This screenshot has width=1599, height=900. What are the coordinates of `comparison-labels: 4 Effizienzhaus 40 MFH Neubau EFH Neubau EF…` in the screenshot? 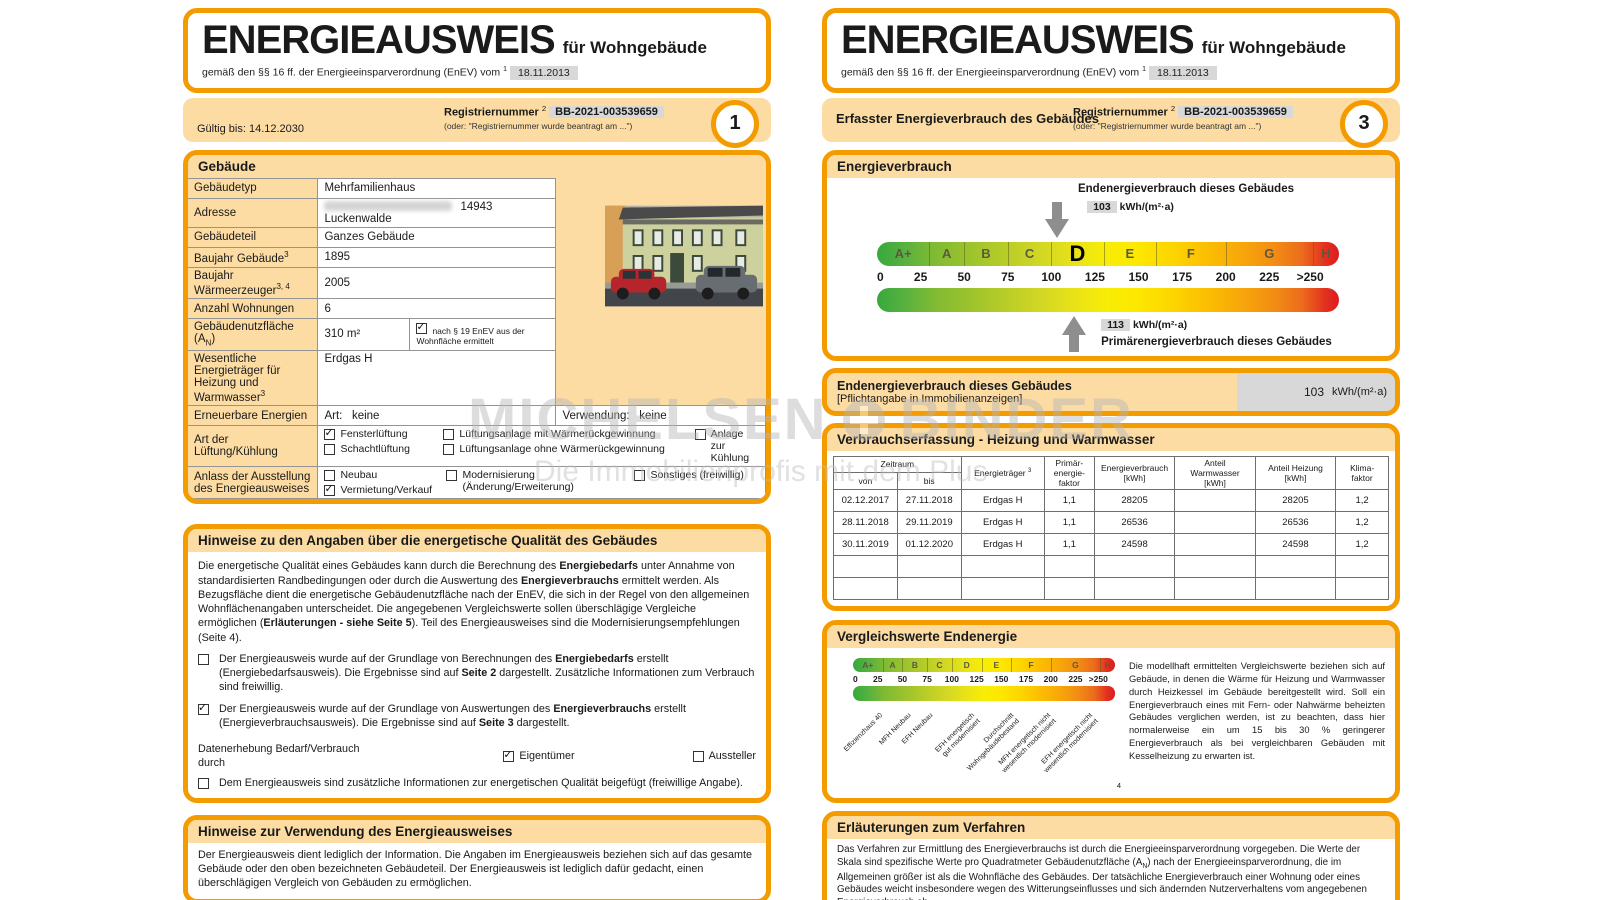 It's located at (982, 754).